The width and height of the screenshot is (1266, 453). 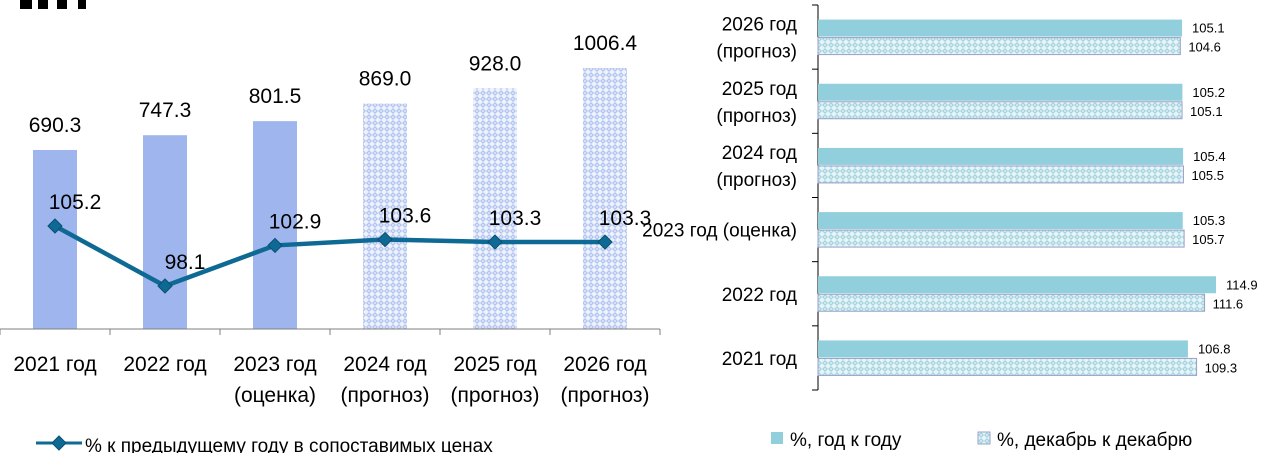 What do you see at coordinates (1094, 440) in the screenshot?
I see `legend-dec-label: %, декабрь к декабрю` at bounding box center [1094, 440].